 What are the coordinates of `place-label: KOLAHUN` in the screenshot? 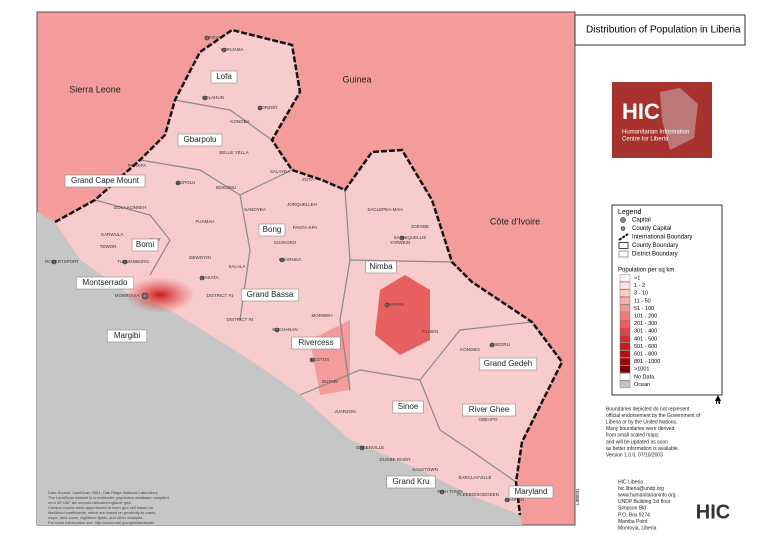 It's located at (213, 97).